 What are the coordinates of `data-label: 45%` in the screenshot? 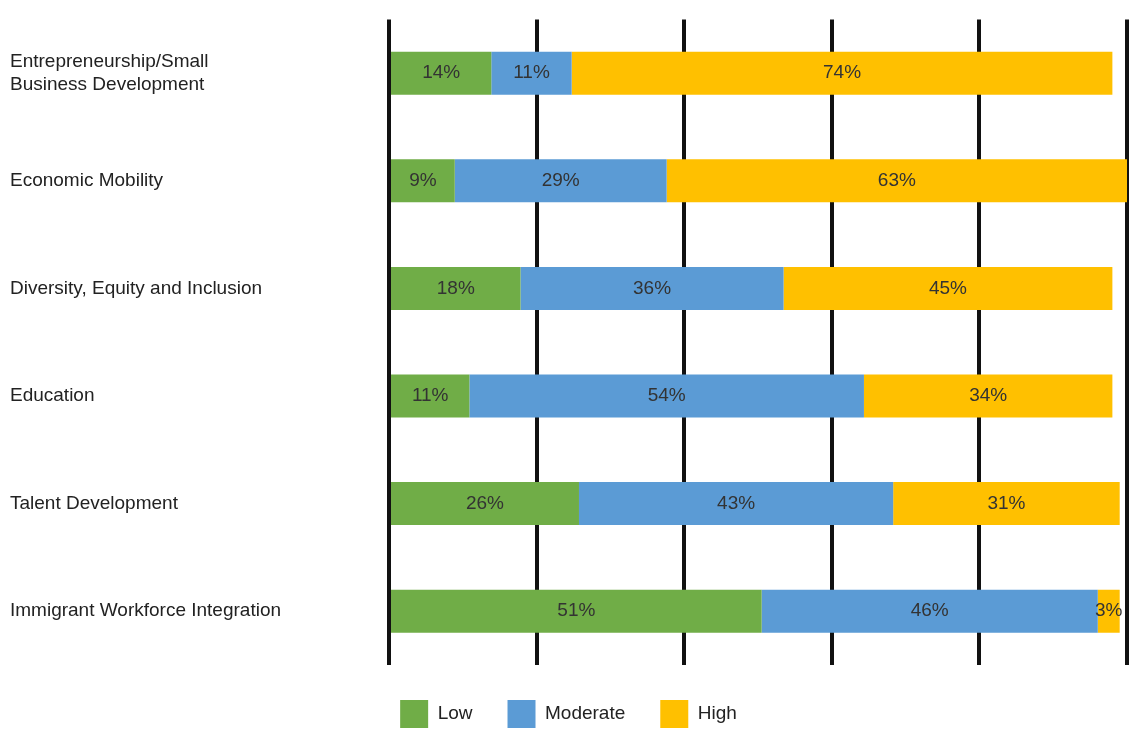 It's located at (948, 287).